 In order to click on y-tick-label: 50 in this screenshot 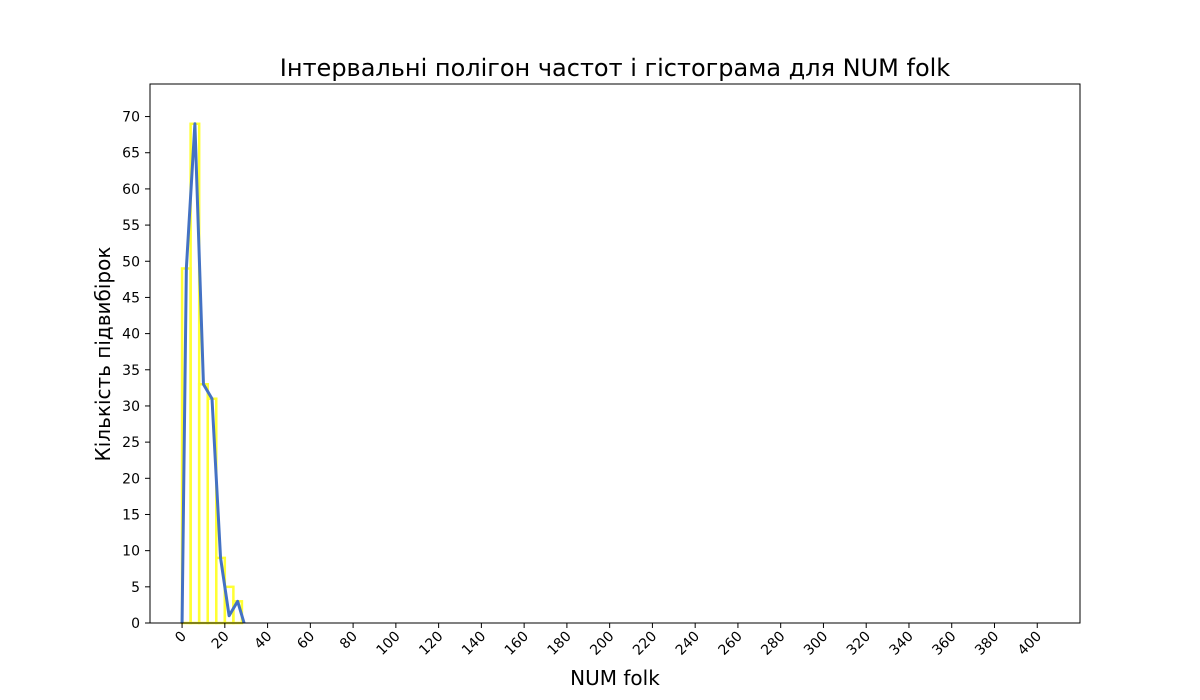, I will do `click(131, 262)`.